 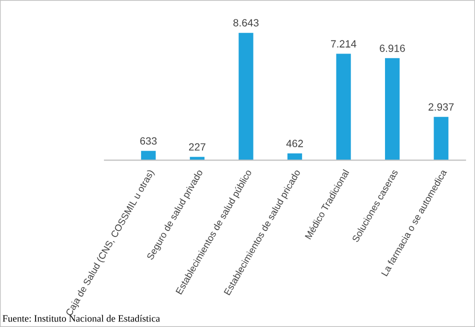 I want to click on data-label: 462, so click(x=294, y=144).